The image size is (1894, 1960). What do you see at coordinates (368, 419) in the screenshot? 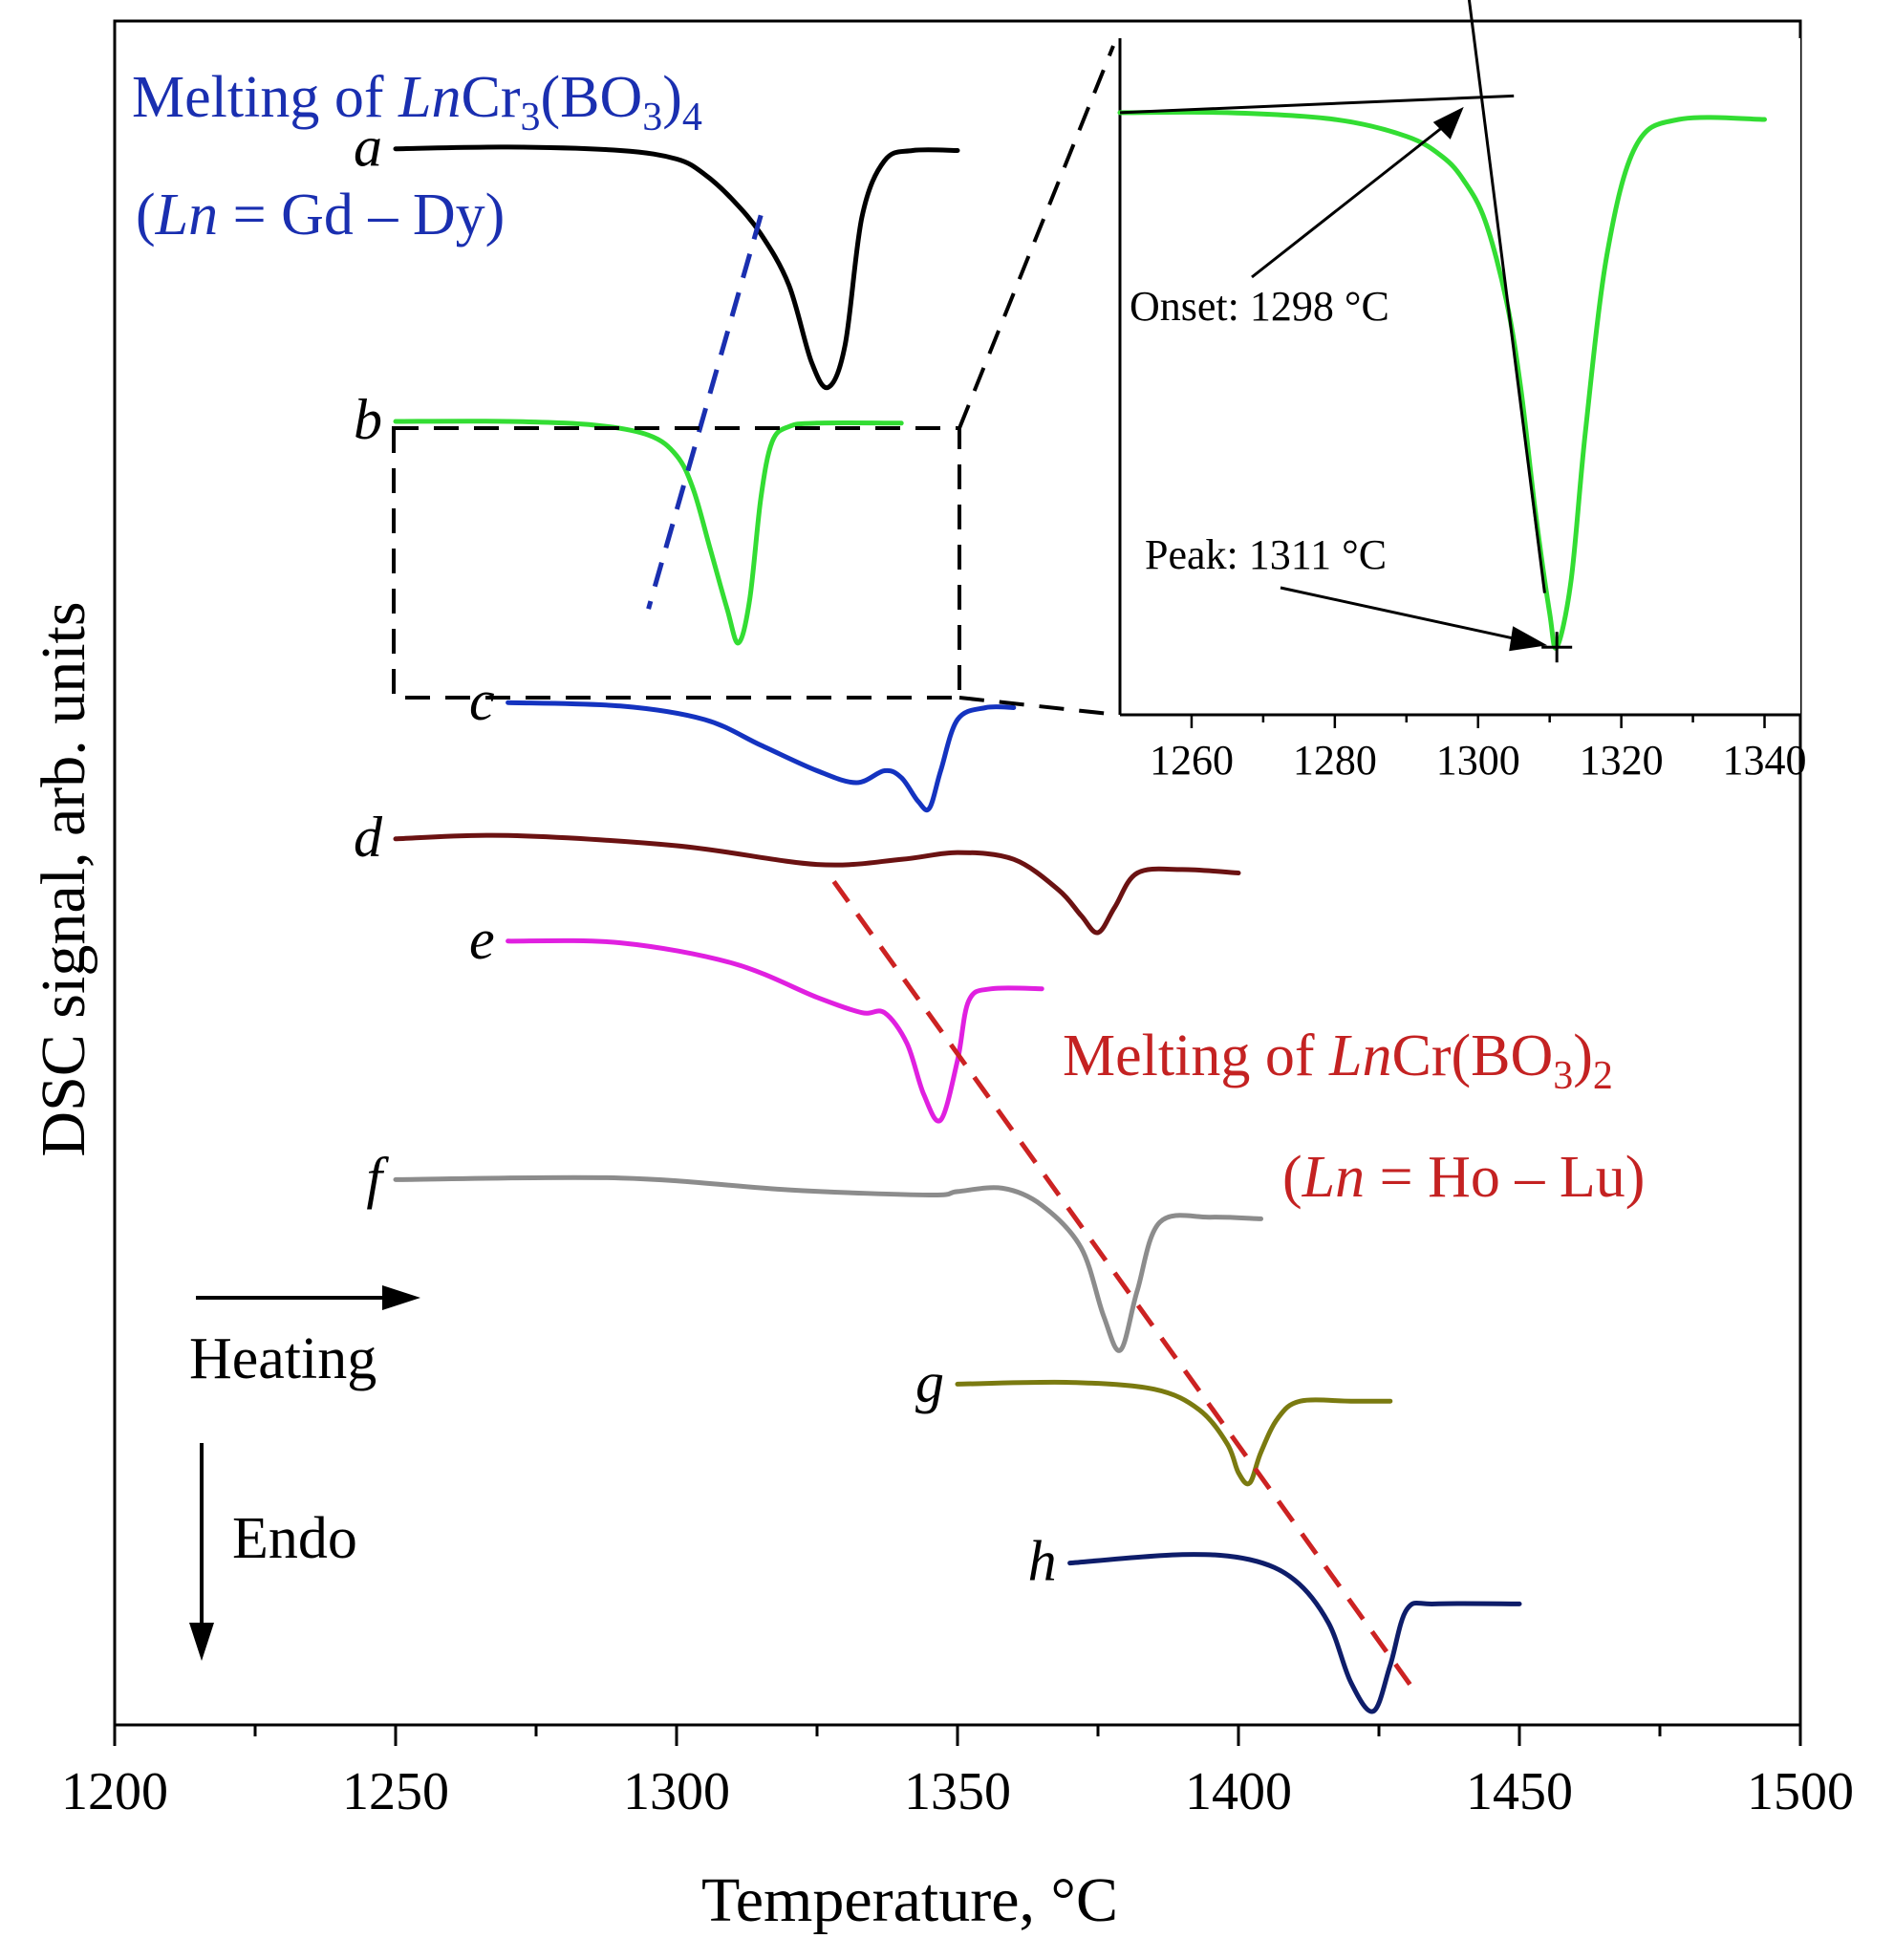
I see `series-b-label: b` at bounding box center [368, 419].